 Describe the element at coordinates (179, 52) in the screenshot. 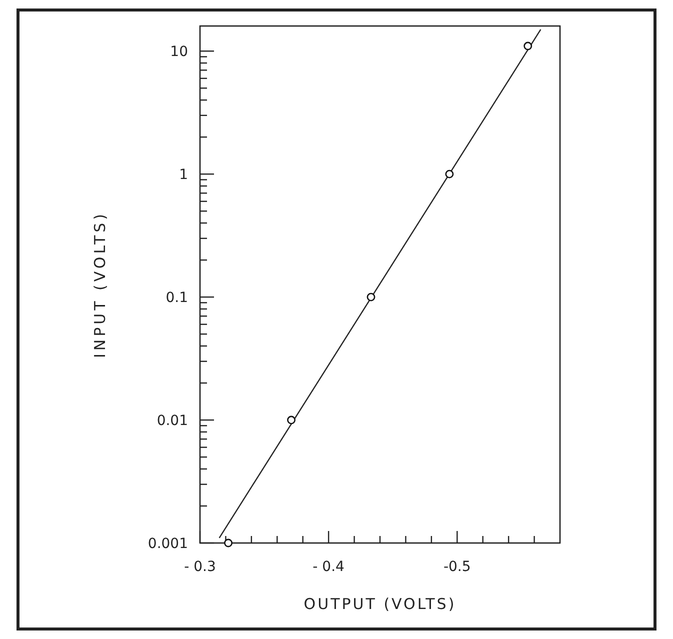

I see `y-tick-label: 10` at that location.